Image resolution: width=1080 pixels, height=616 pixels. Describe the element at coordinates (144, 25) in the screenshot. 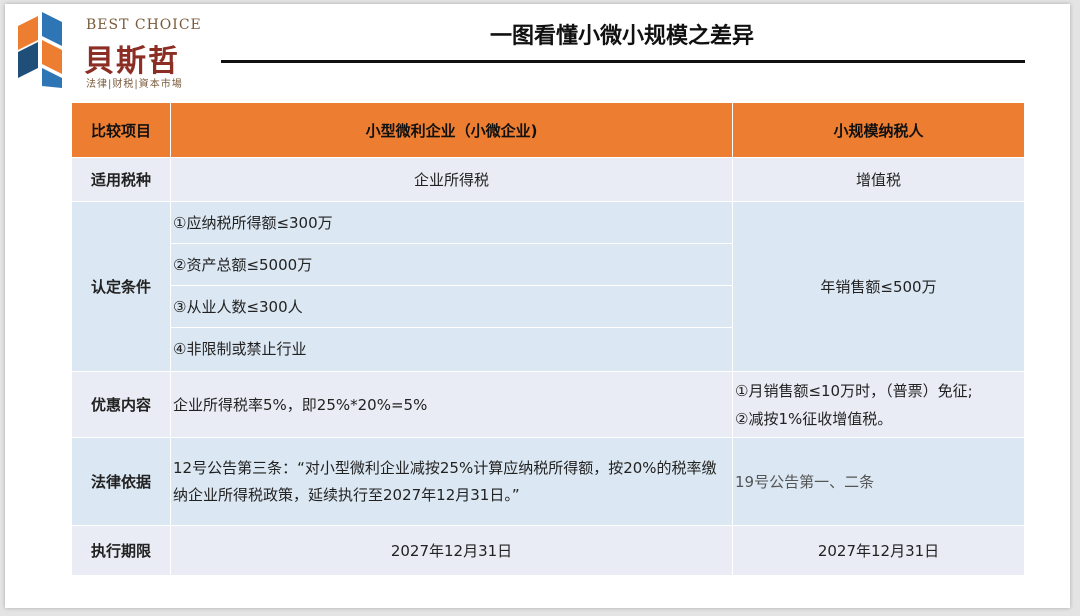

I see `logo-english-name: BEST CHOICE` at that location.